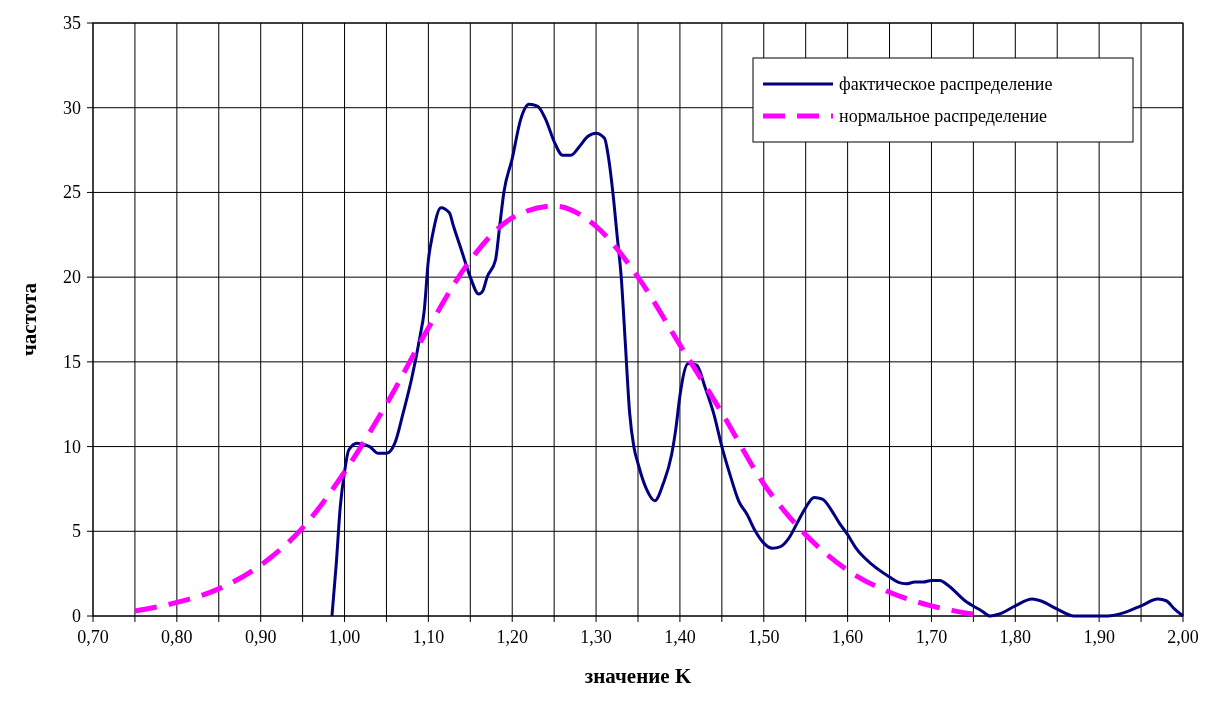 This screenshot has height=706, width=1211. I want to click on x-tick-label: 1,70, so click(931, 637).